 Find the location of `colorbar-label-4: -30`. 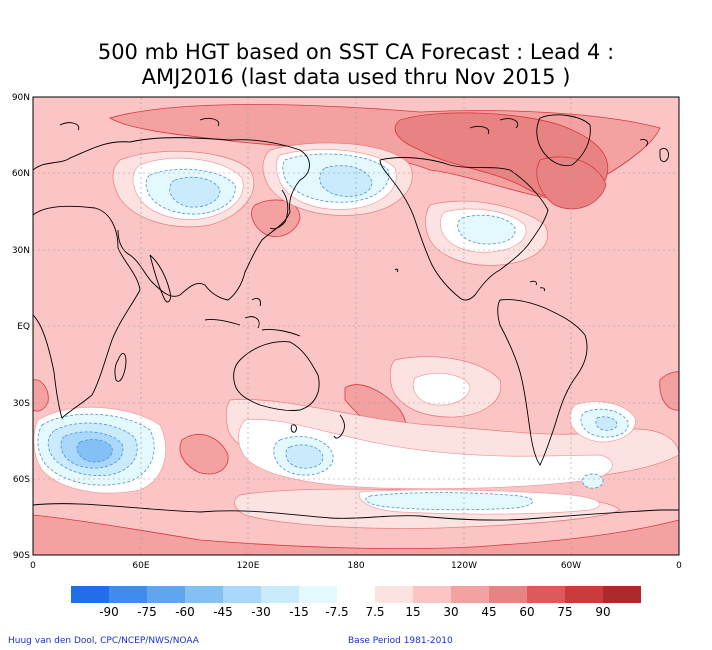

colorbar-label-4: -30 is located at coordinates (261, 612).